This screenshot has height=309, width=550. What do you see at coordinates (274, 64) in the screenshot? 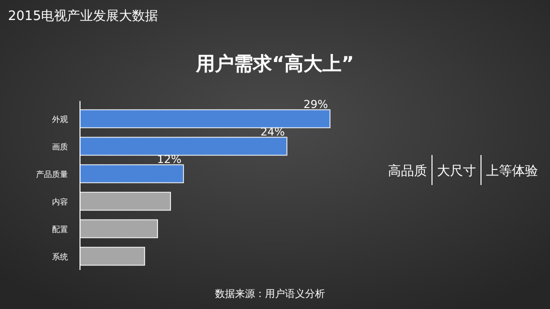
I see `chart-subtitle: 用户需求“高大上”` at bounding box center [274, 64].